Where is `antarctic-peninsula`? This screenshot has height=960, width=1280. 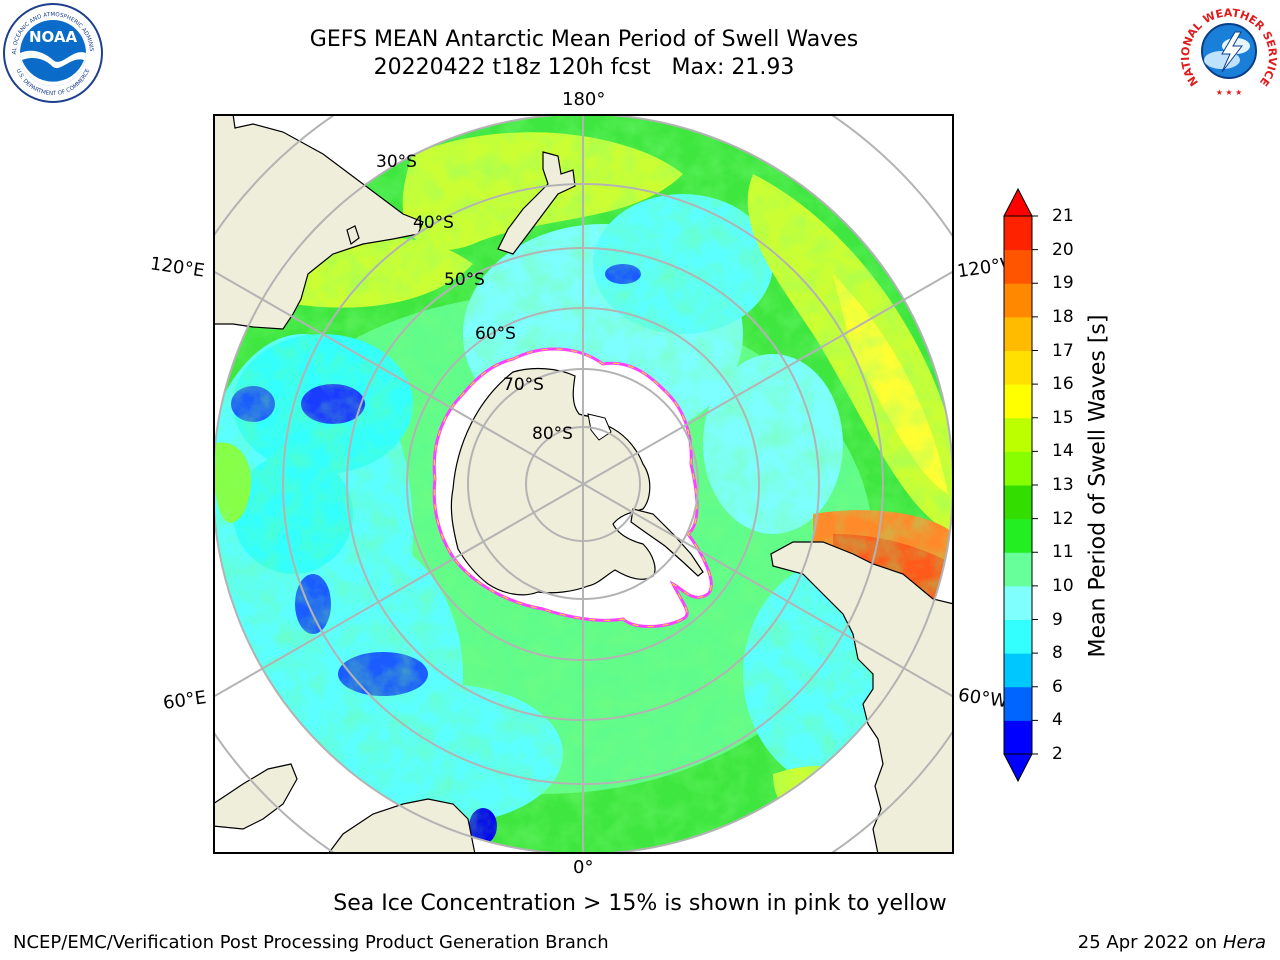 antarctic-peninsula is located at coordinates (667, 542).